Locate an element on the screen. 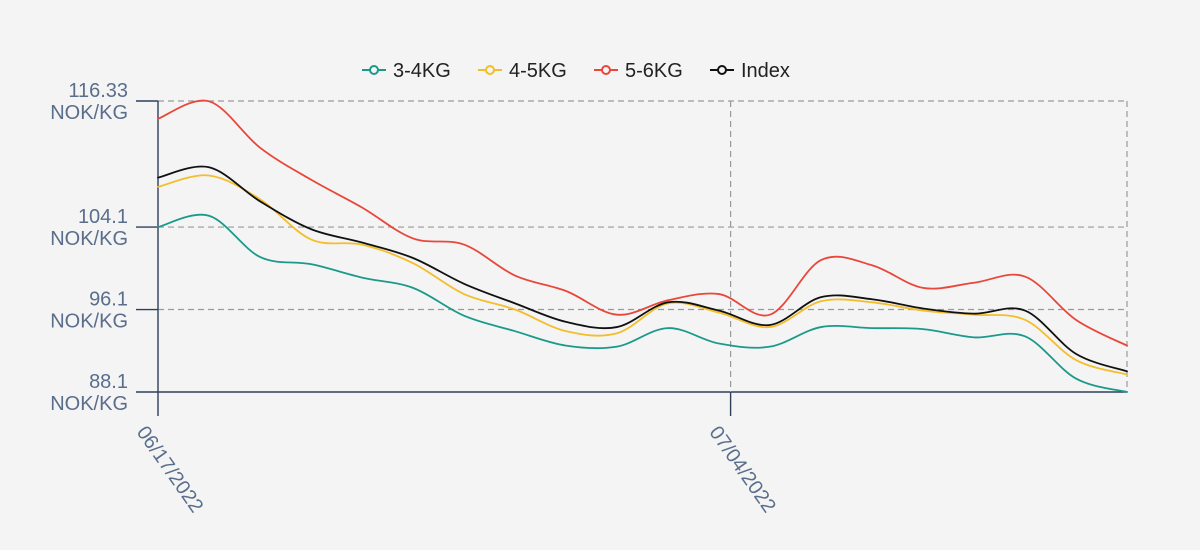 This screenshot has height=550, width=1200. y-tick-label: 88.1 NOK/KG is located at coordinates (89, 393).